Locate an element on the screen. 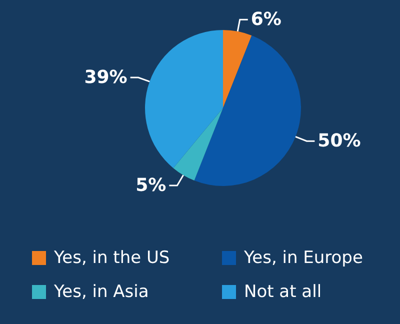 Image resolution: width=400 pixels, height=324 pixels. data-label: 5% is located at coordinates (151, 185).